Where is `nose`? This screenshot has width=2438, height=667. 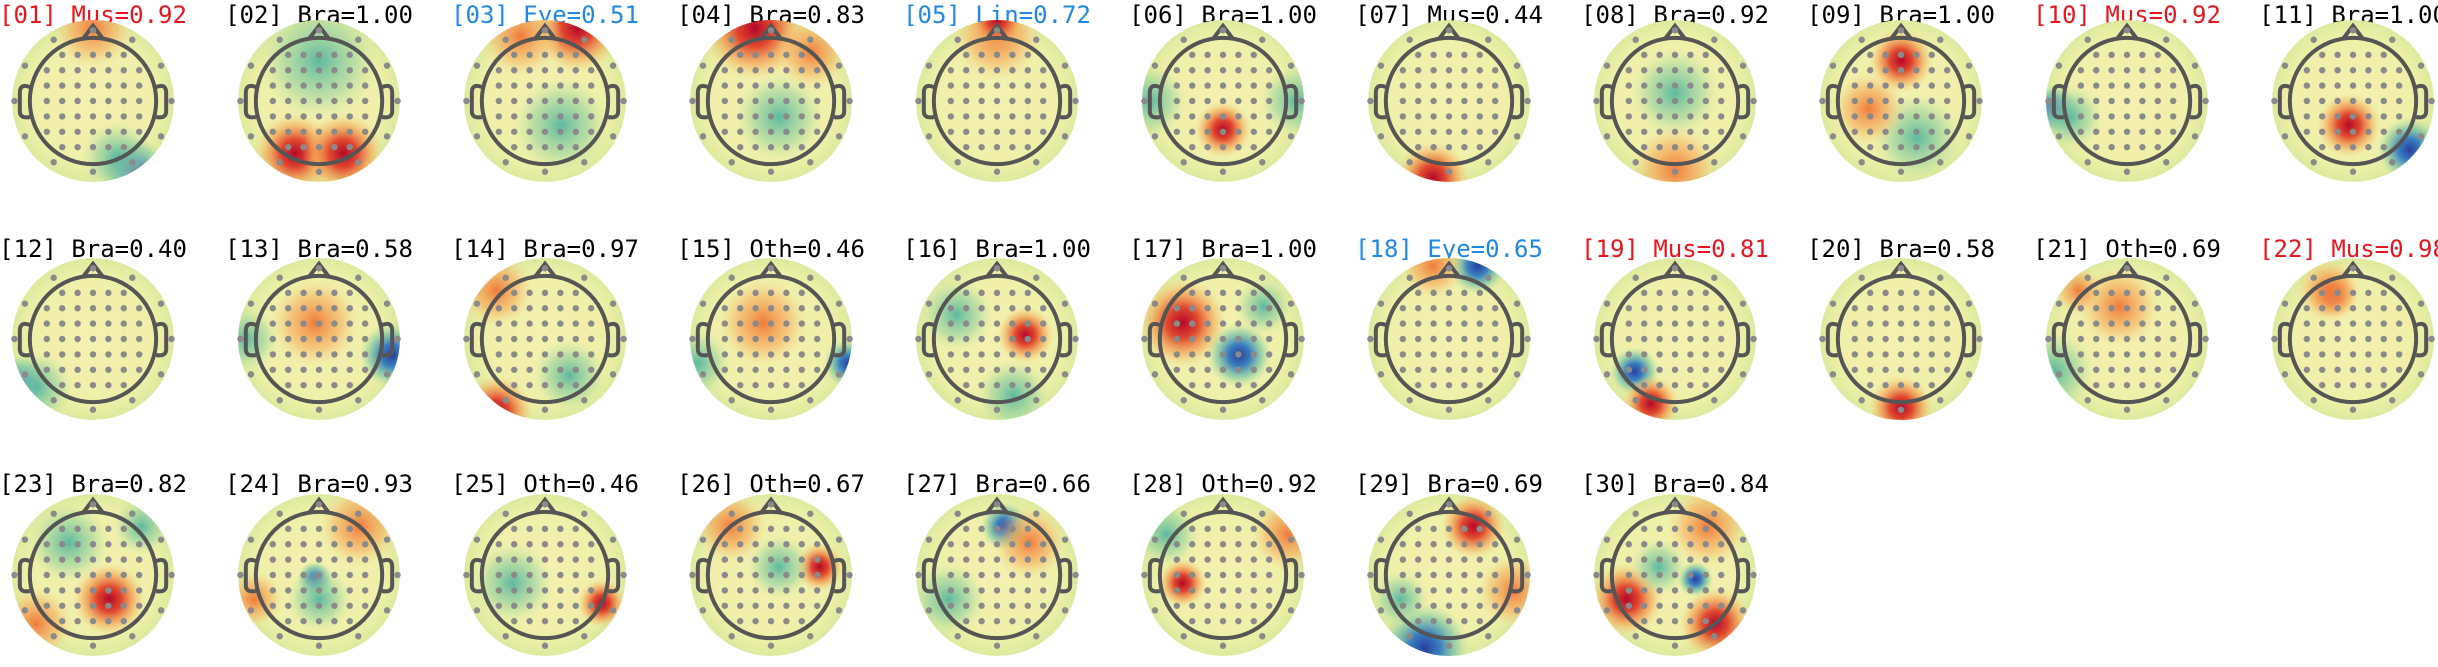
nose is located at coordinates (93, 505).